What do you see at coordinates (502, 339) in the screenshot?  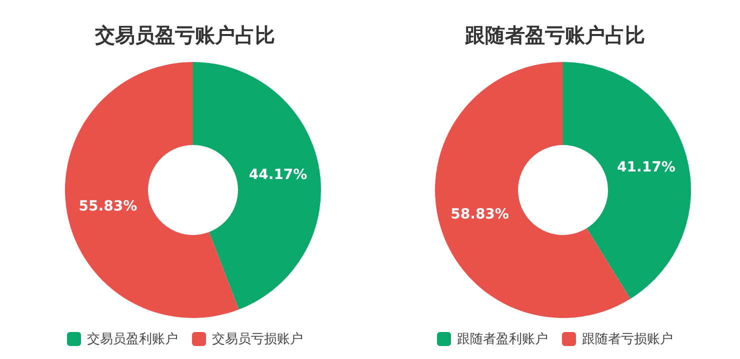 I see `legend-label: 跟随者盈利账户` at bounding box center [502, 339].